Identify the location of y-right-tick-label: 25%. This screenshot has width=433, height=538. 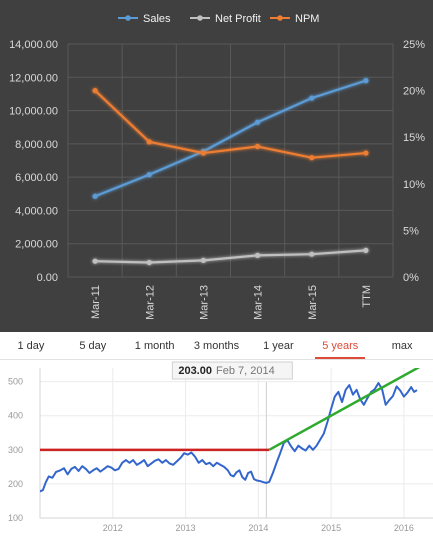
(414, 45).